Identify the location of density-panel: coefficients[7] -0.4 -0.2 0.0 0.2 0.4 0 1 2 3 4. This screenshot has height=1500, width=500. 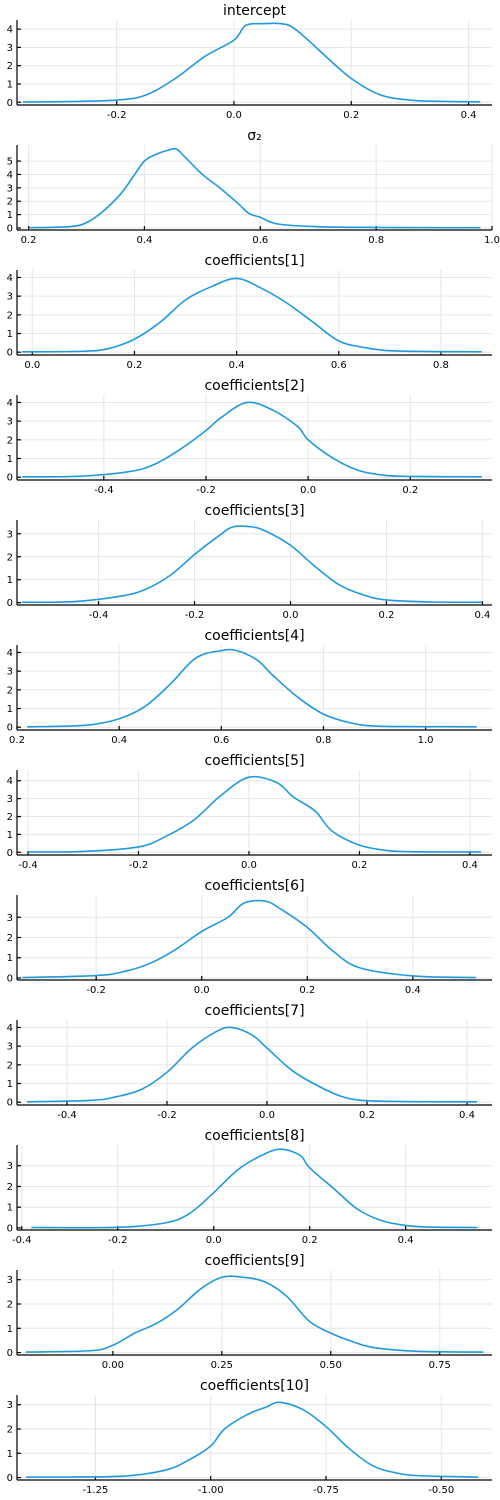
(250, 1062).